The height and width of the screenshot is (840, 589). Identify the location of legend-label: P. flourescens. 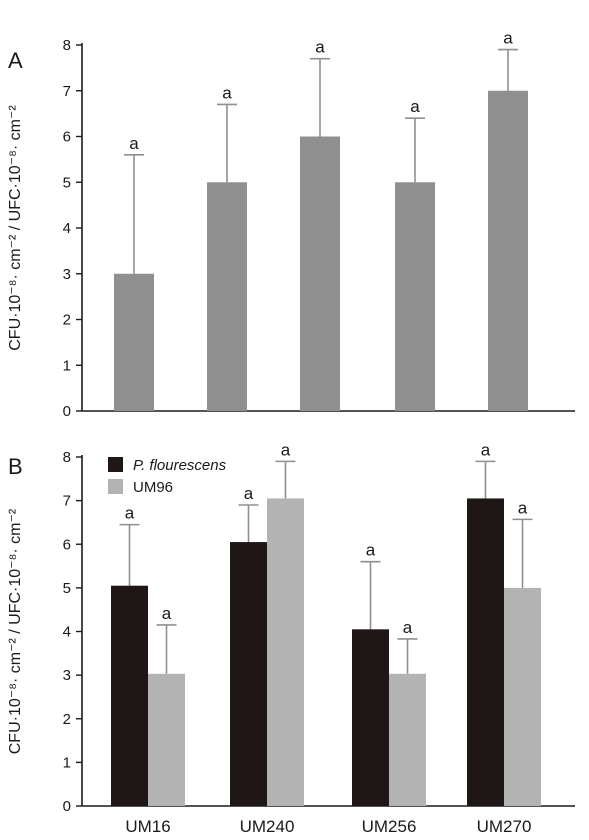
(180, 465).